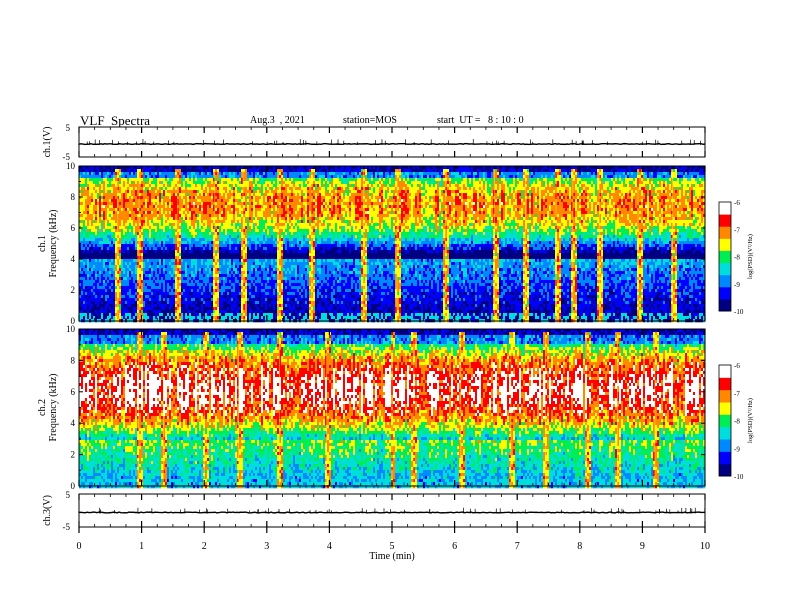 The image size is (792, 612). I want to click on ch1-spec-ytick-label-2: 4, so click(73, 259).